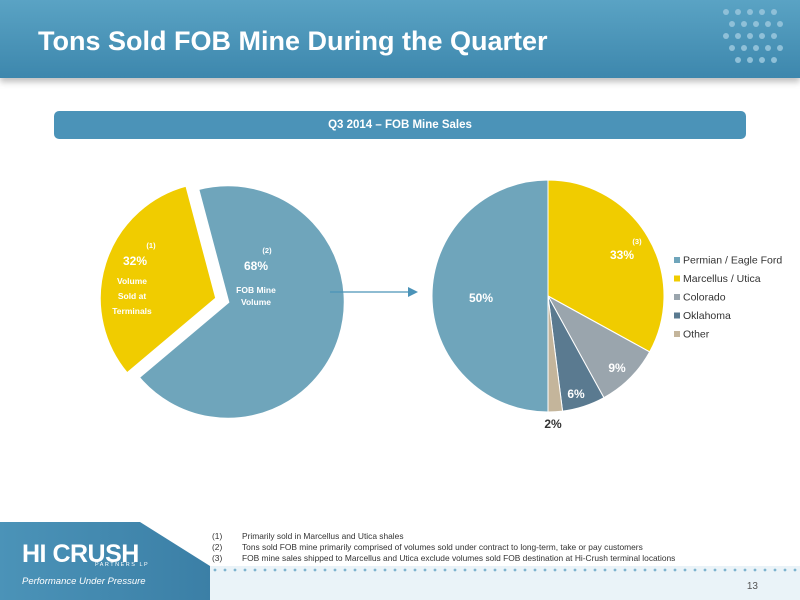 Image resolution: width=800 pixels, height=600 pixels. What do you see at coordinates (122, 565) in the screenshot?
I see `company-logo-subtext: PARTNERS LP` at bounding box center [122, 565].